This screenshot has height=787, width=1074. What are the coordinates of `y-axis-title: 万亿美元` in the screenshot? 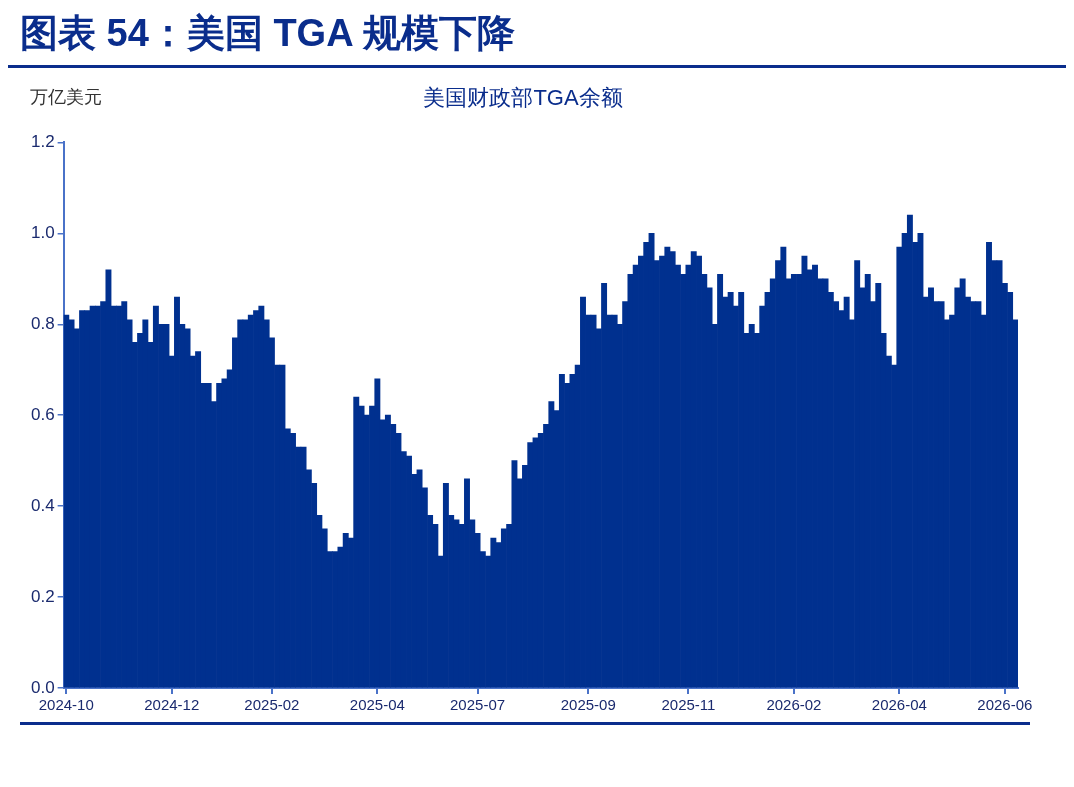 It's located at (66, 96).